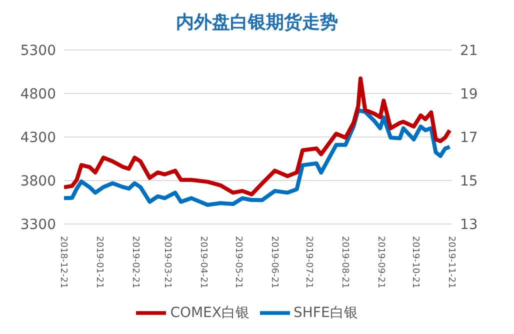 The height and width of the screenshot is (334, 514). I want to click on legend-label: COMEX白银, so click(210, 312).